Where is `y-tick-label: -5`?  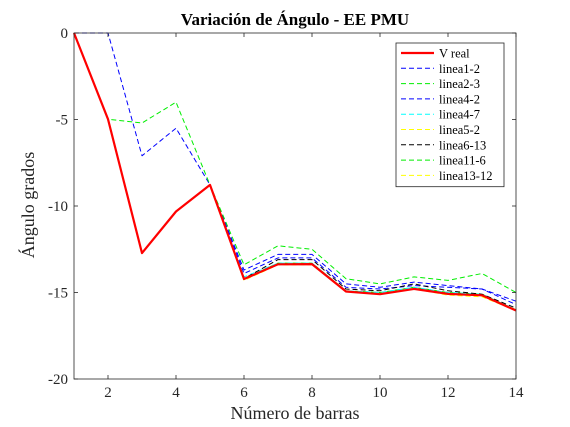 y-tick-label: -5 is located at coordinates (62, 121).